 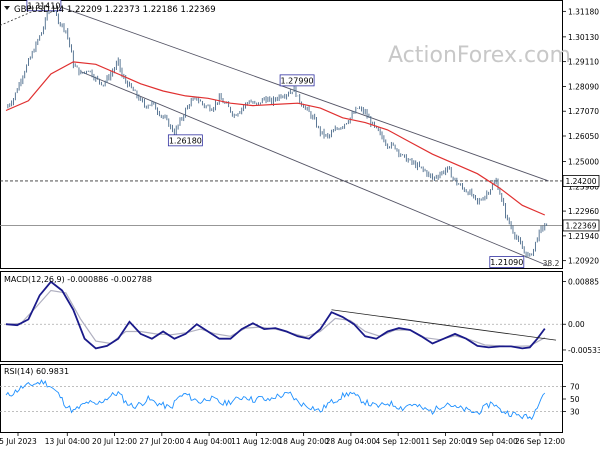 I want to click on y-tick-label: 1.29110, so click(x=583, y=62).